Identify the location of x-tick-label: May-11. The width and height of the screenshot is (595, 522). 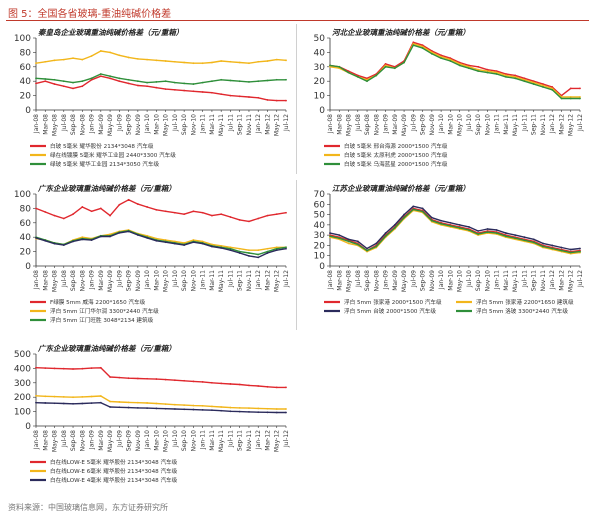
(515, 125).